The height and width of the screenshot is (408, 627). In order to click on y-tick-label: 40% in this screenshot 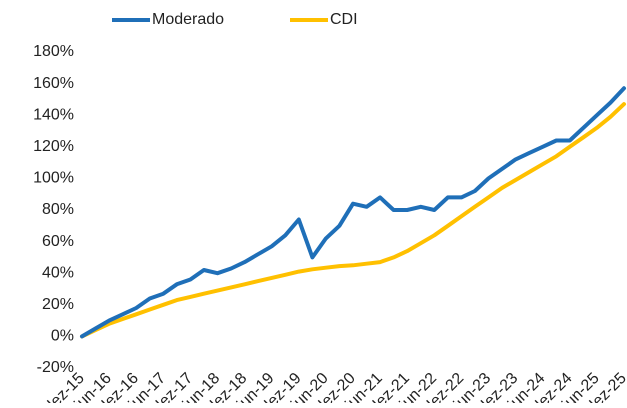, I will do `click(58, 272)`.